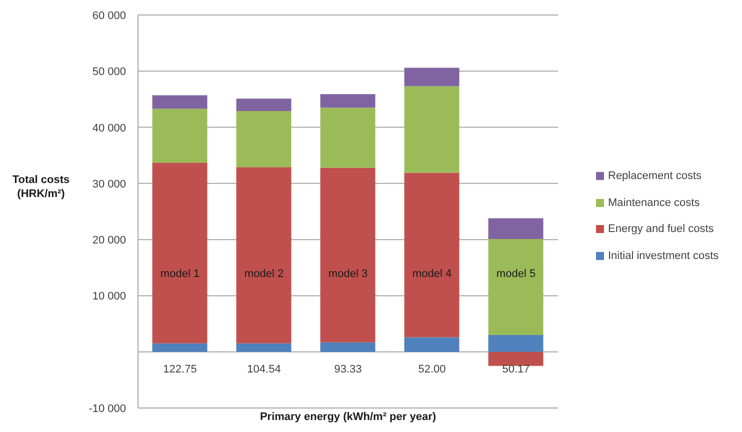  I want to click on x-tick-label: 104.54, so click(264, 370).